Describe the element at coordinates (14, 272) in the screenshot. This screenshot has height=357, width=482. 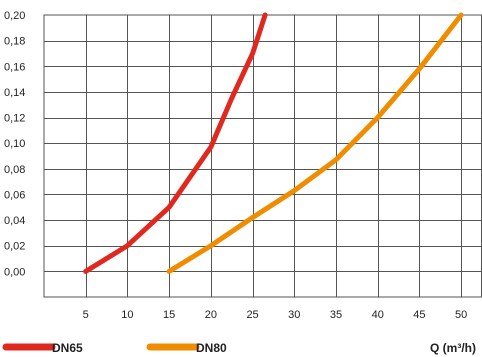
I see `y-tick-label: 0,00` at that location.